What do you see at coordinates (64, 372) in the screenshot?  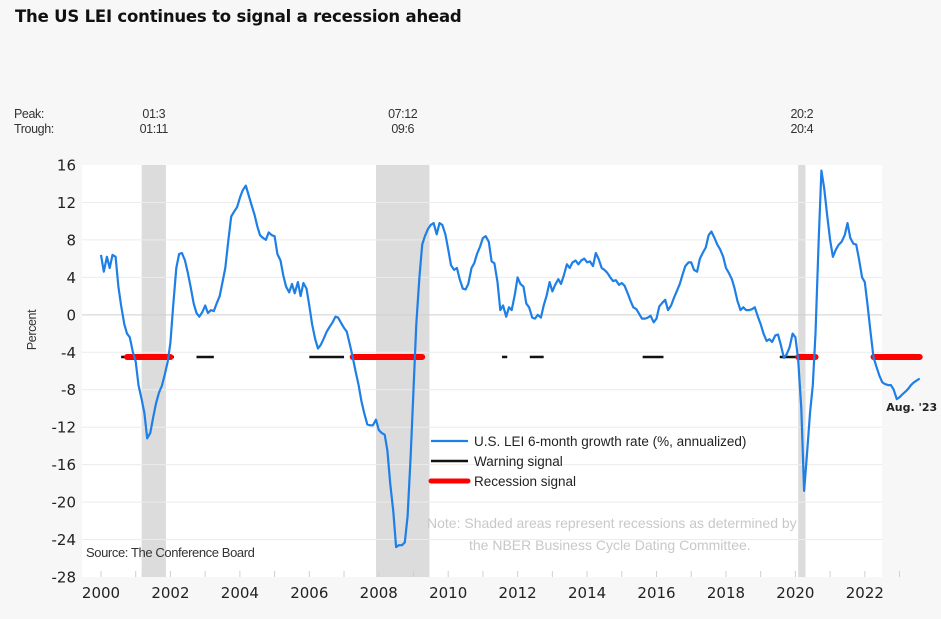 I see `y-tick-labels: 16 12 8 4 0 -4 -8 -12 -16 -20 -24 -28` at bounding box center [64, 372].